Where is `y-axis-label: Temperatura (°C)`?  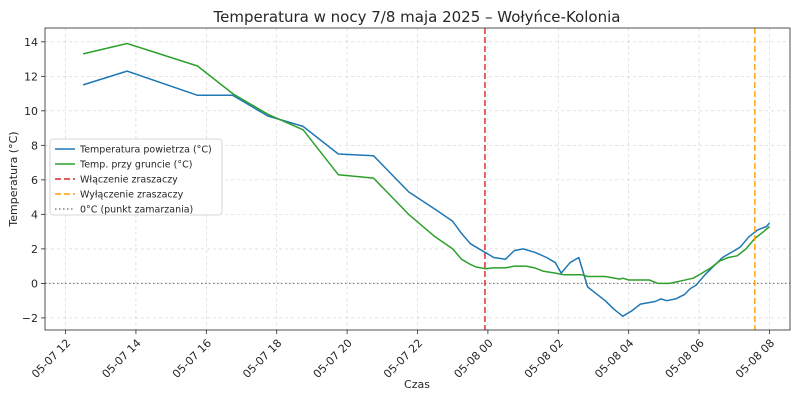
y-axis-label: Temperatura (°C) is located at coordinates (13, 179).